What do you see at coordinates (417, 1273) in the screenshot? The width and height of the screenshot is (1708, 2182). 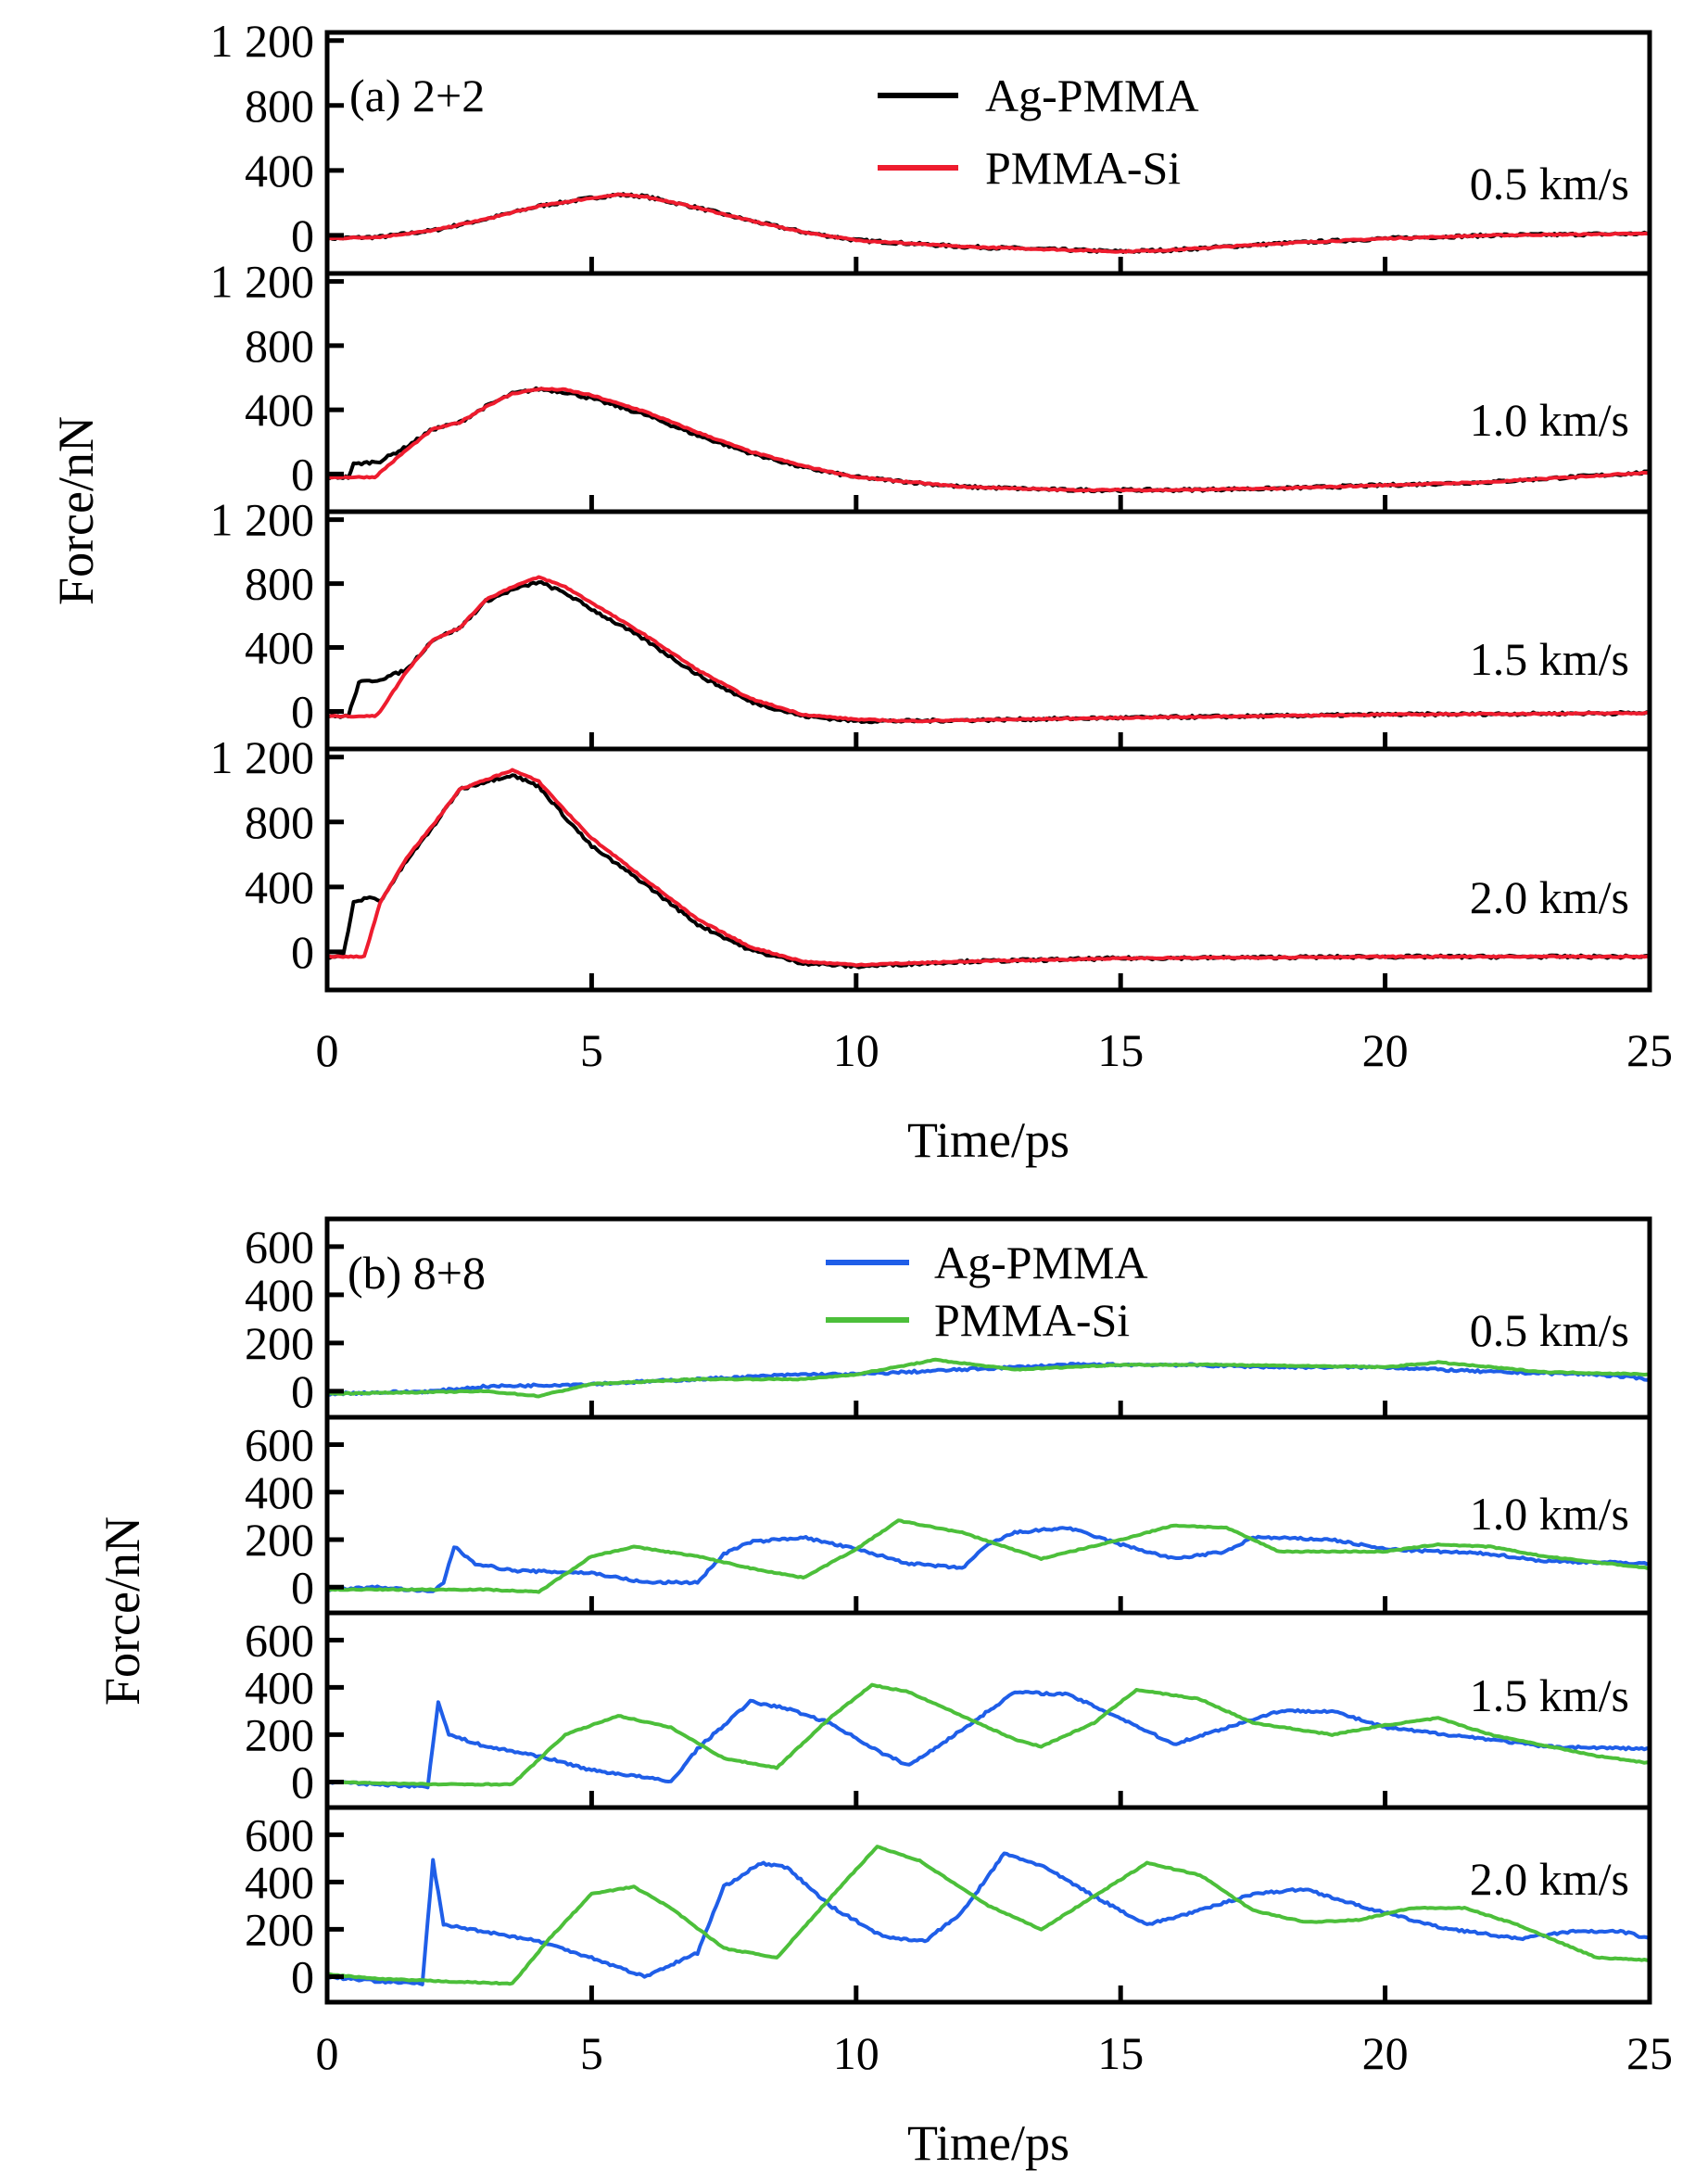 I see `panel-label: (b) 8+8` at bounding box center [417, 1273].